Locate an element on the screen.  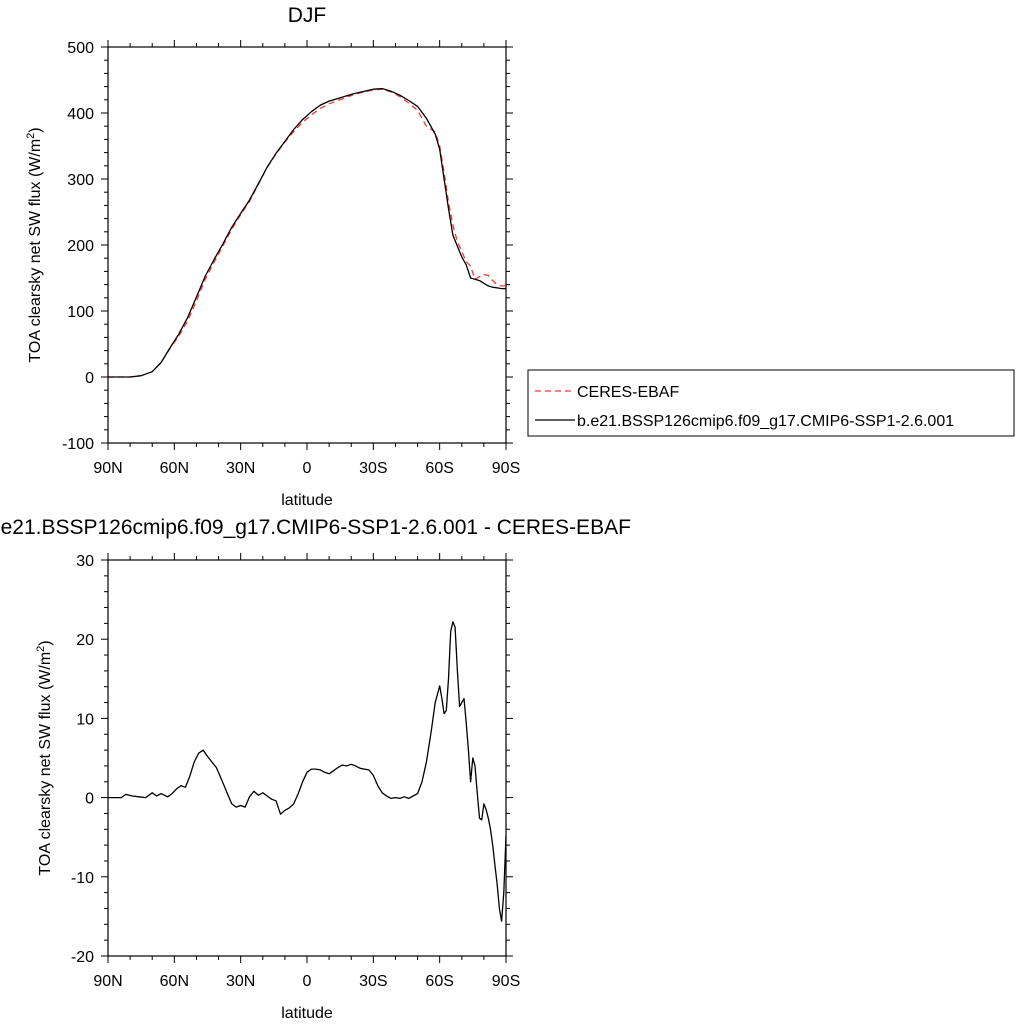
top-xtick-label: 90N is located at coordinates (107, 468).